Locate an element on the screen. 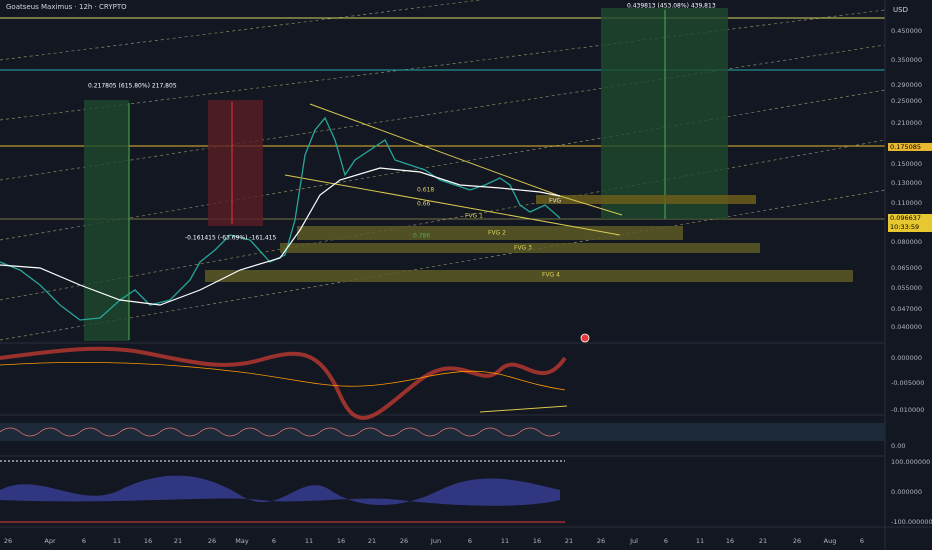 This screenshot has width=932, height=550. price-axis-label: 0.055000 is located at coordinates (906, 288).